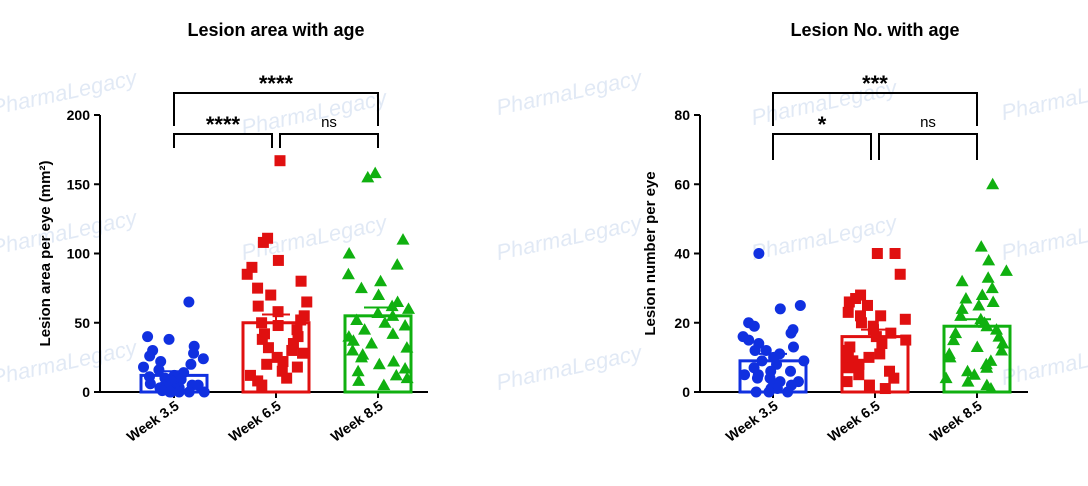 This screenshot has width=1088, height=486. I want to click on x-tick-label: Week 3.5, so click(153, 420).